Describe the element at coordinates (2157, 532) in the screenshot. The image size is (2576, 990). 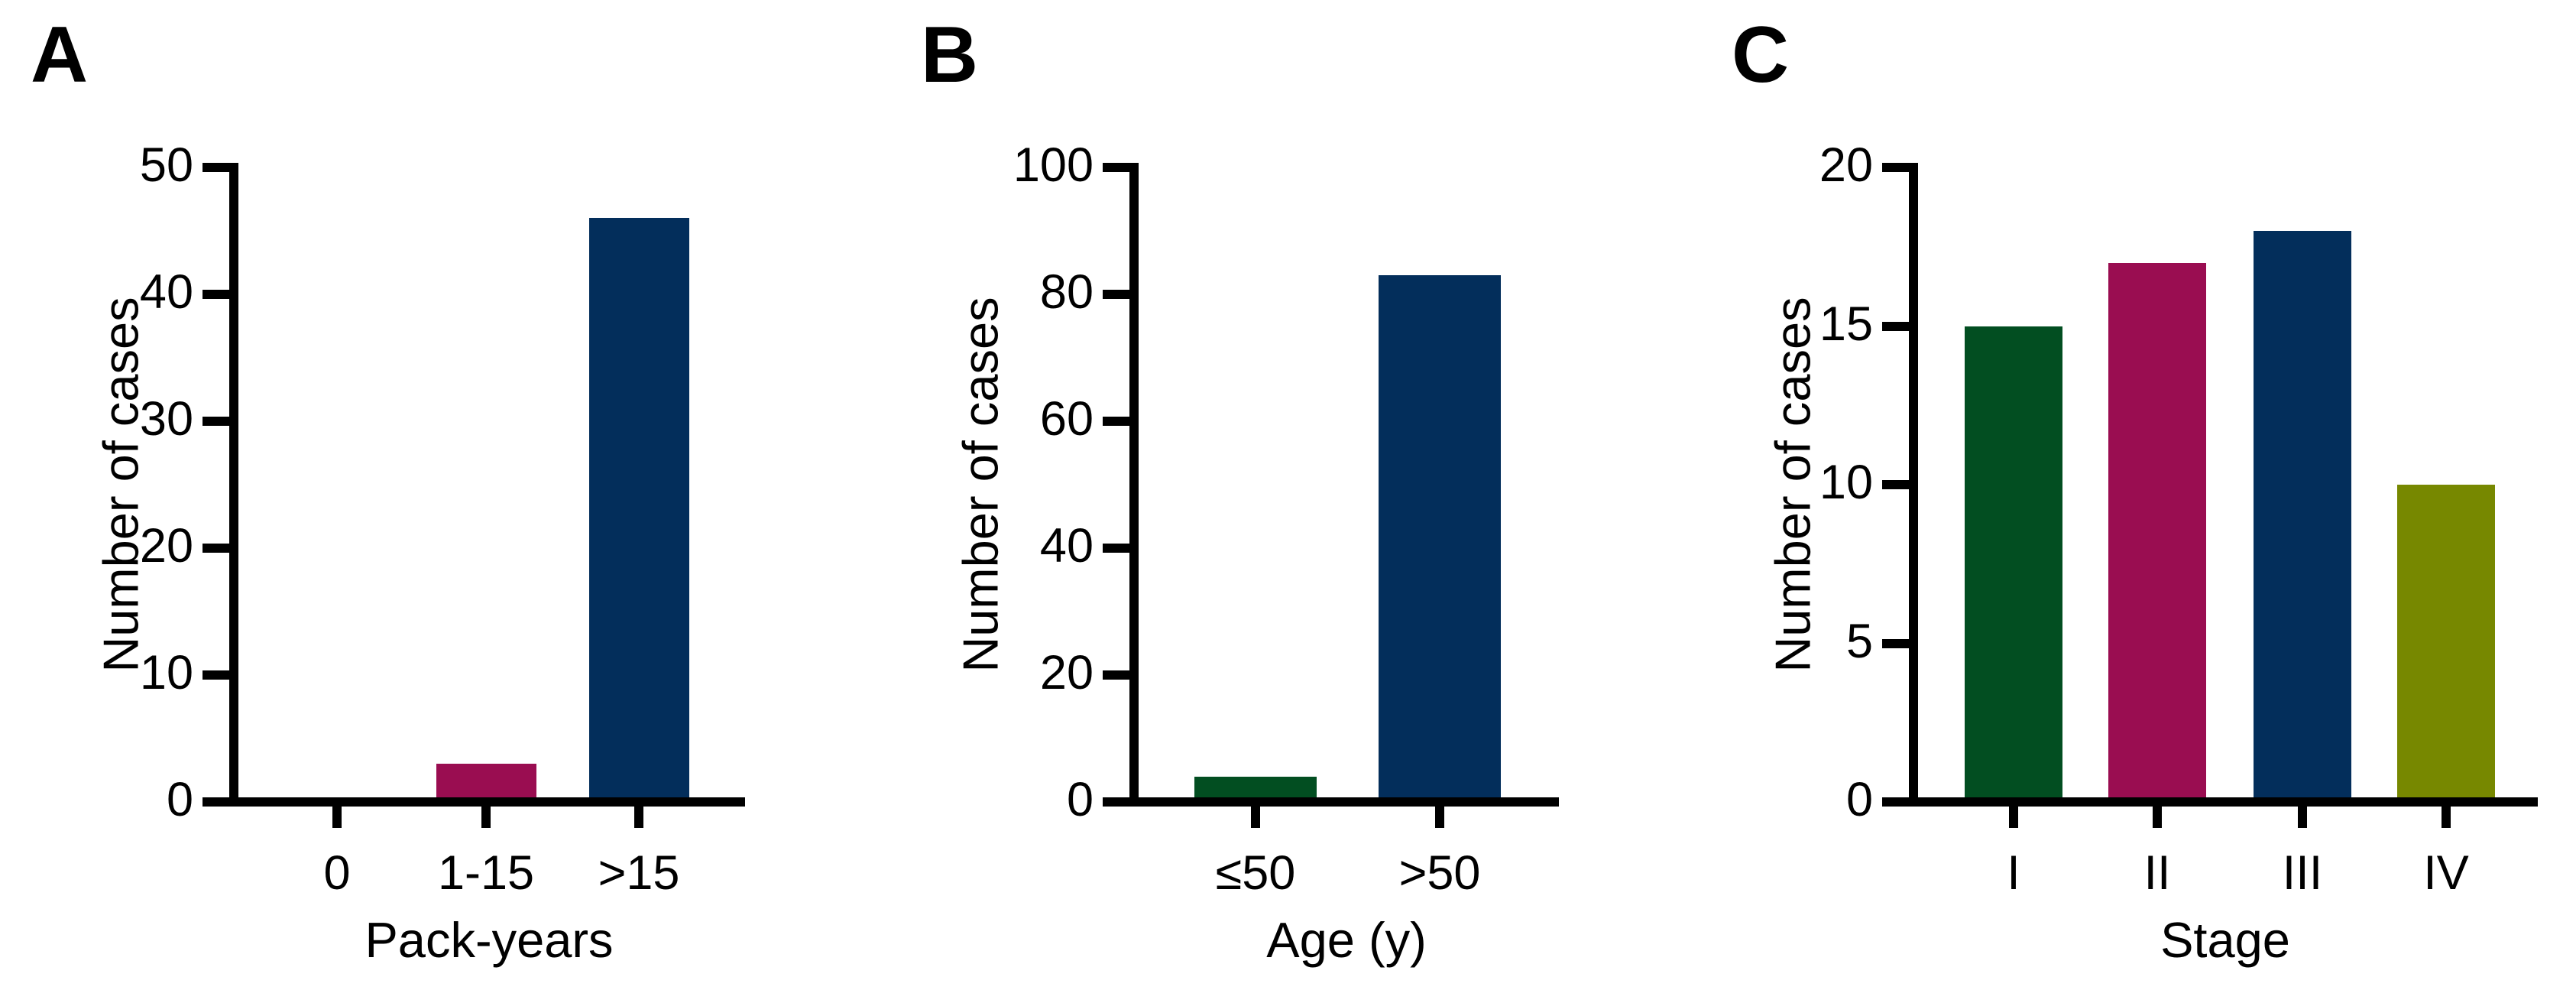
I see `bar-II` at that location.